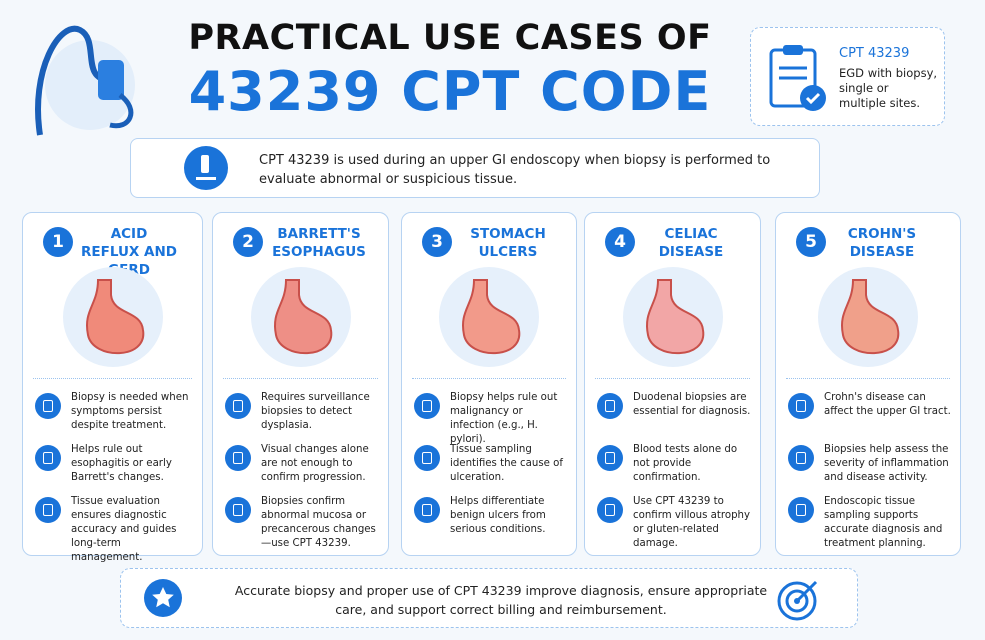 This screenshot has height=640, width=985. Describe the element at coordinates (437, 242) in the screenshot. I see `card-number: 3` at that location.